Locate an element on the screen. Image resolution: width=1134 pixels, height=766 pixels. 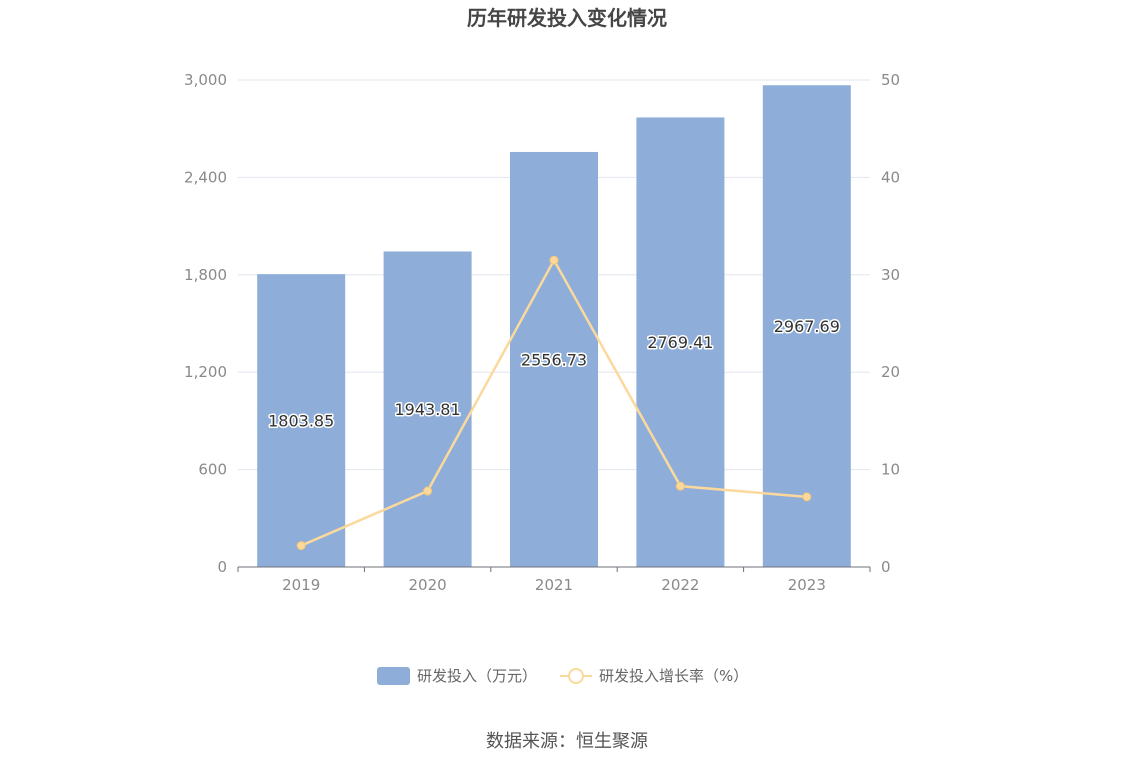
x-tick-label: 2023 is located at coordinates (807, 585).